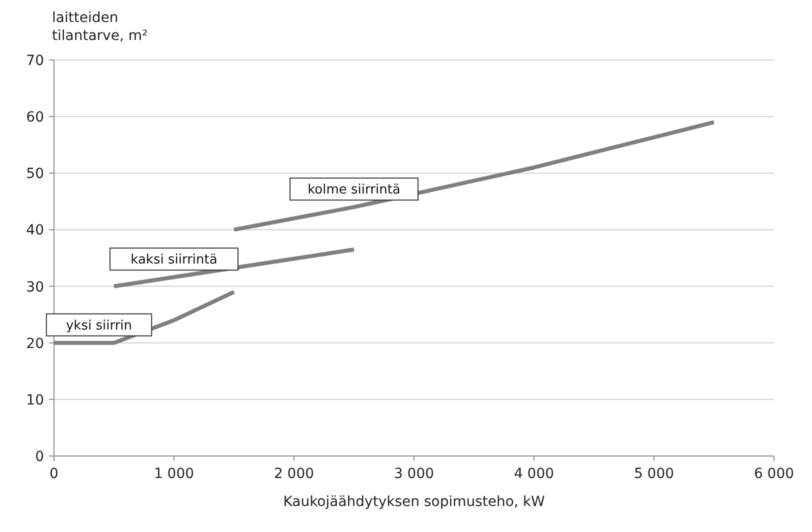 This screenshot has width=812, height=532. What do you see at coordinates (35, 287) in the screenshot?
I see `y-tick-label: 30` at bounding box center [35, 287].